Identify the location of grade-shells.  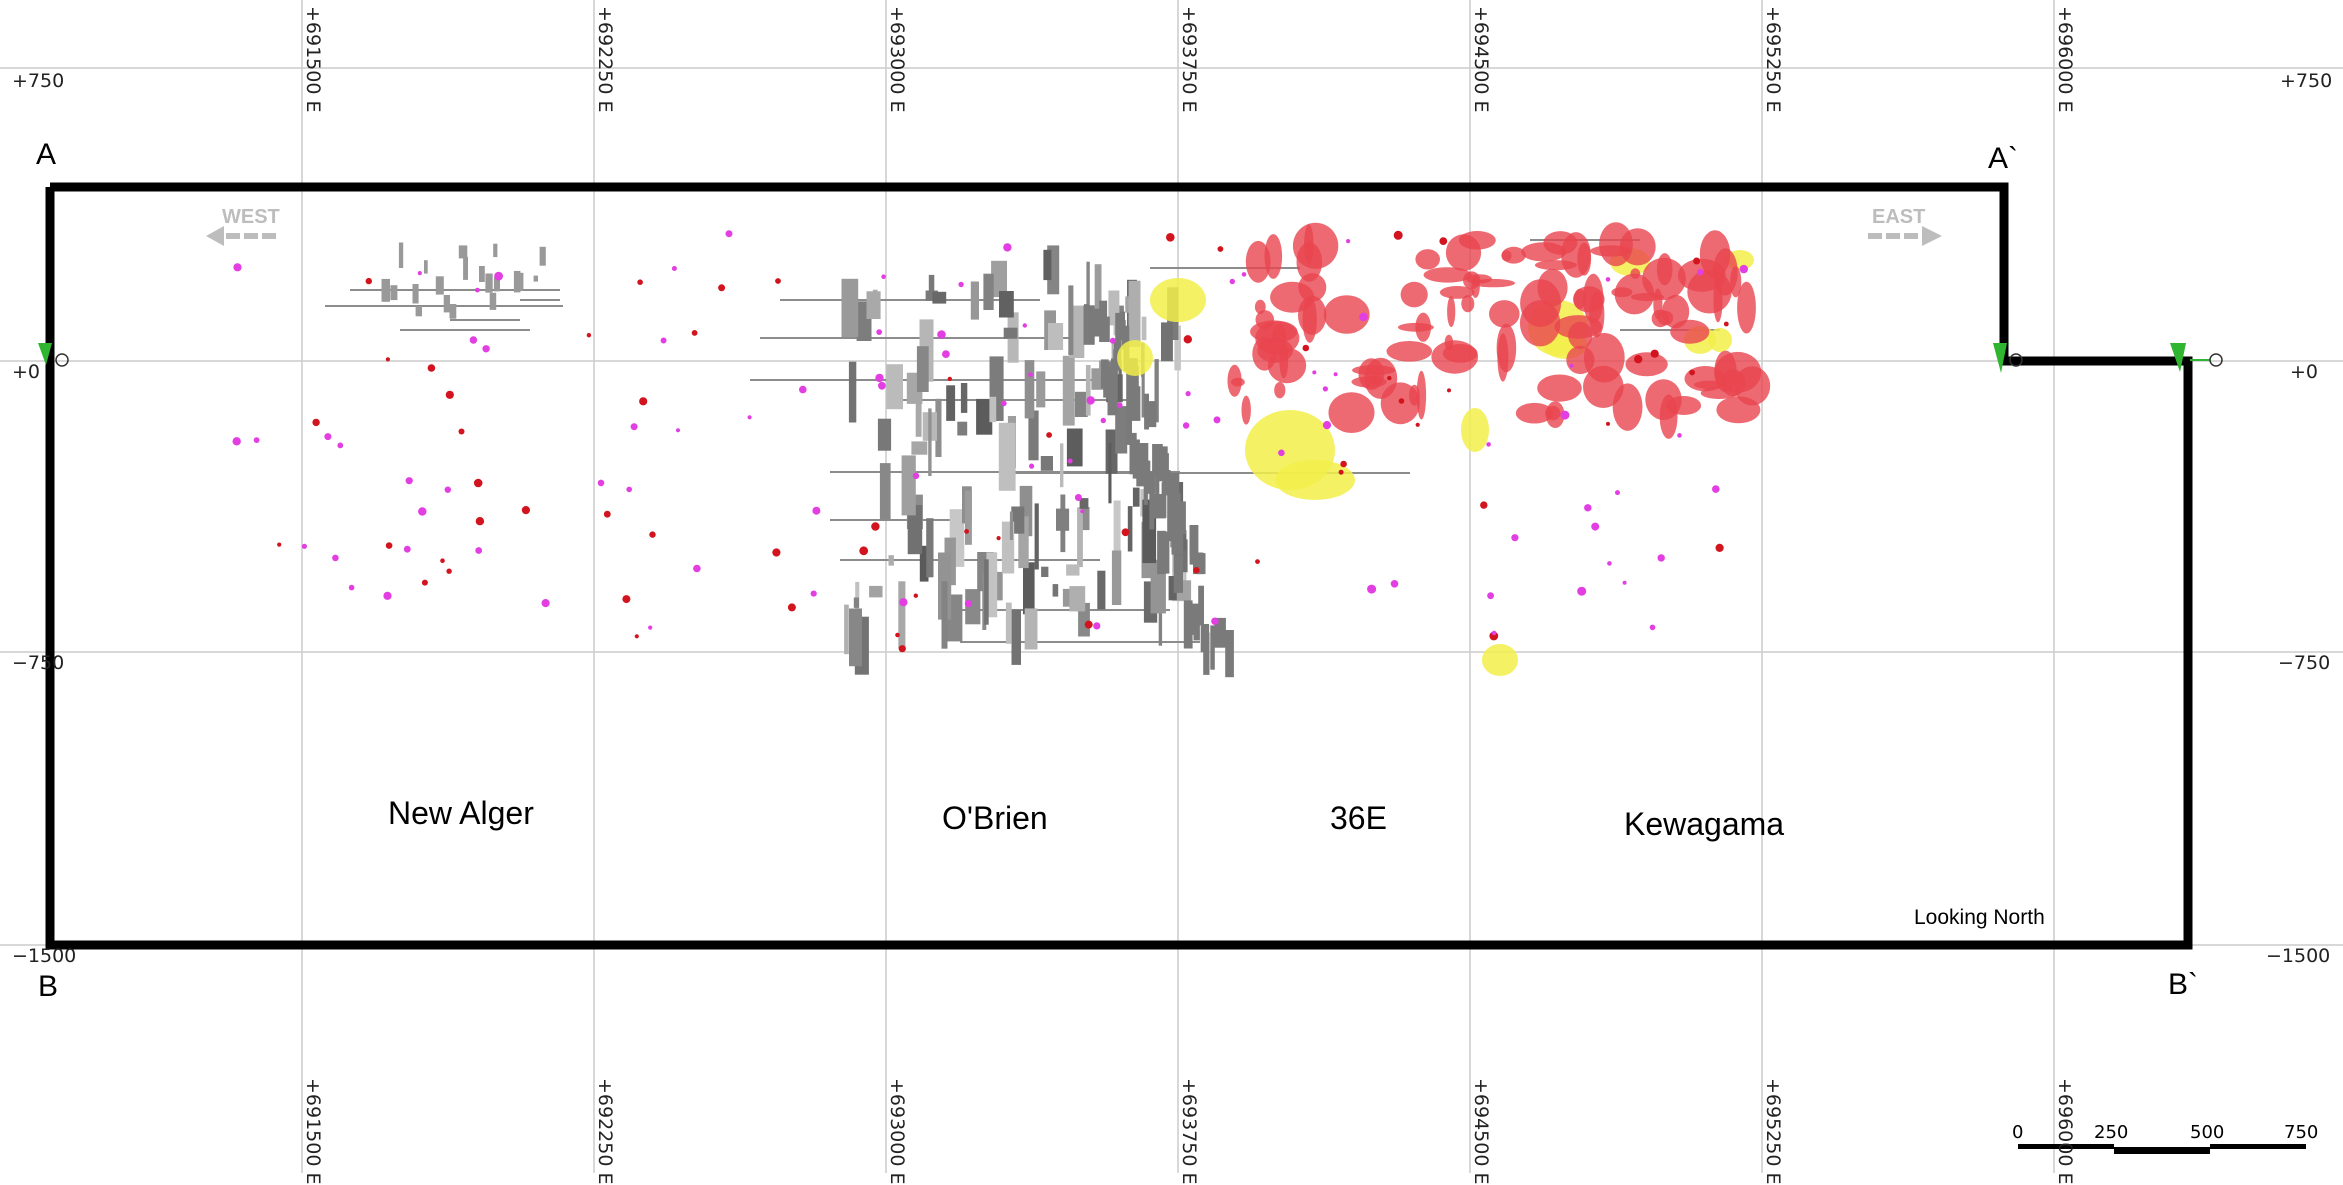
(1444, 449).